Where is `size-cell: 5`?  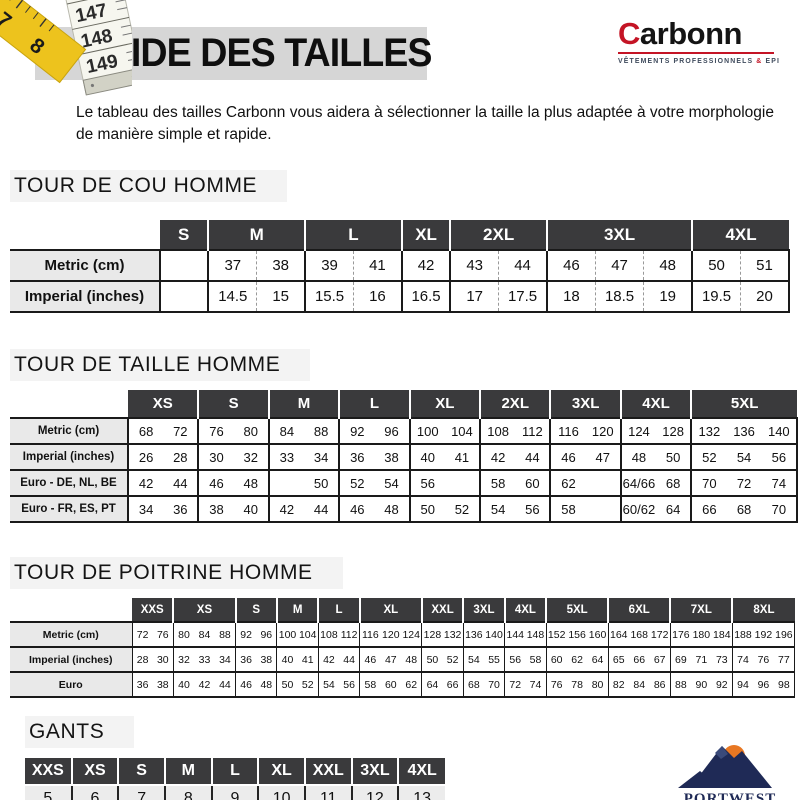
size-cell: 5 is located at coordinates (48, 792).